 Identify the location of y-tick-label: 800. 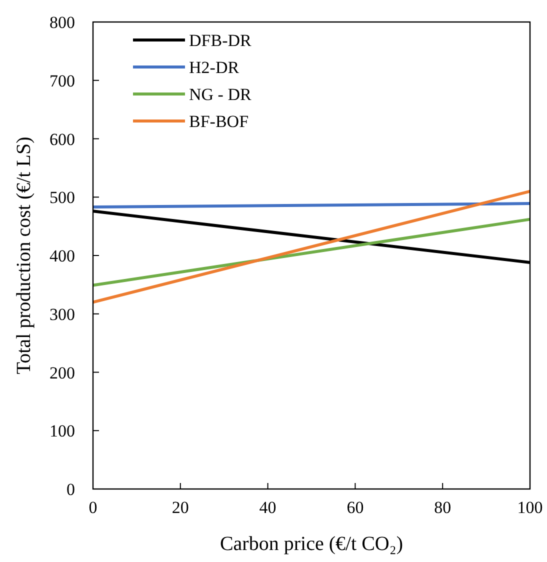
(62, 22).